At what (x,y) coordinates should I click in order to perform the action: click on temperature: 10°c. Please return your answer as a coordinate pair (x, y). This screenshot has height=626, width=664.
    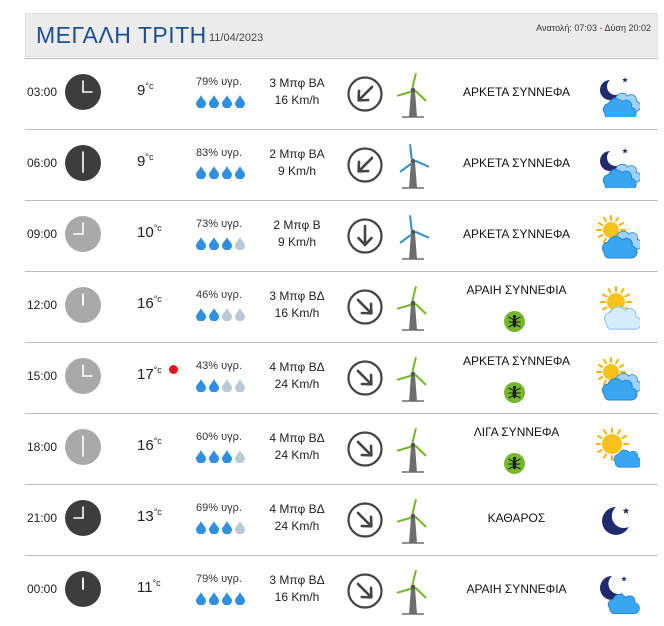
    Looking at the image, I should click on (149, 232).